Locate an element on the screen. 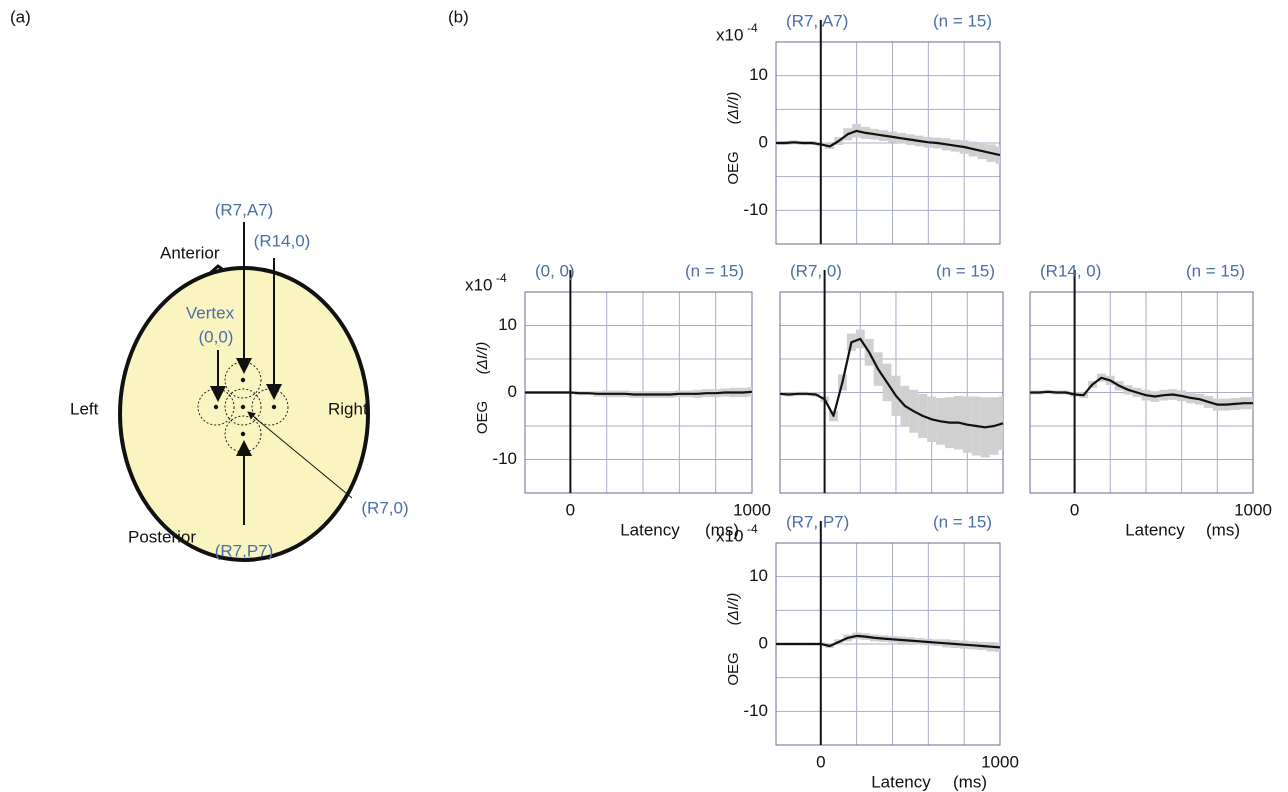 The height and width of the screenshot is (792, 1288). arrows is located at coordinates (281, 373).